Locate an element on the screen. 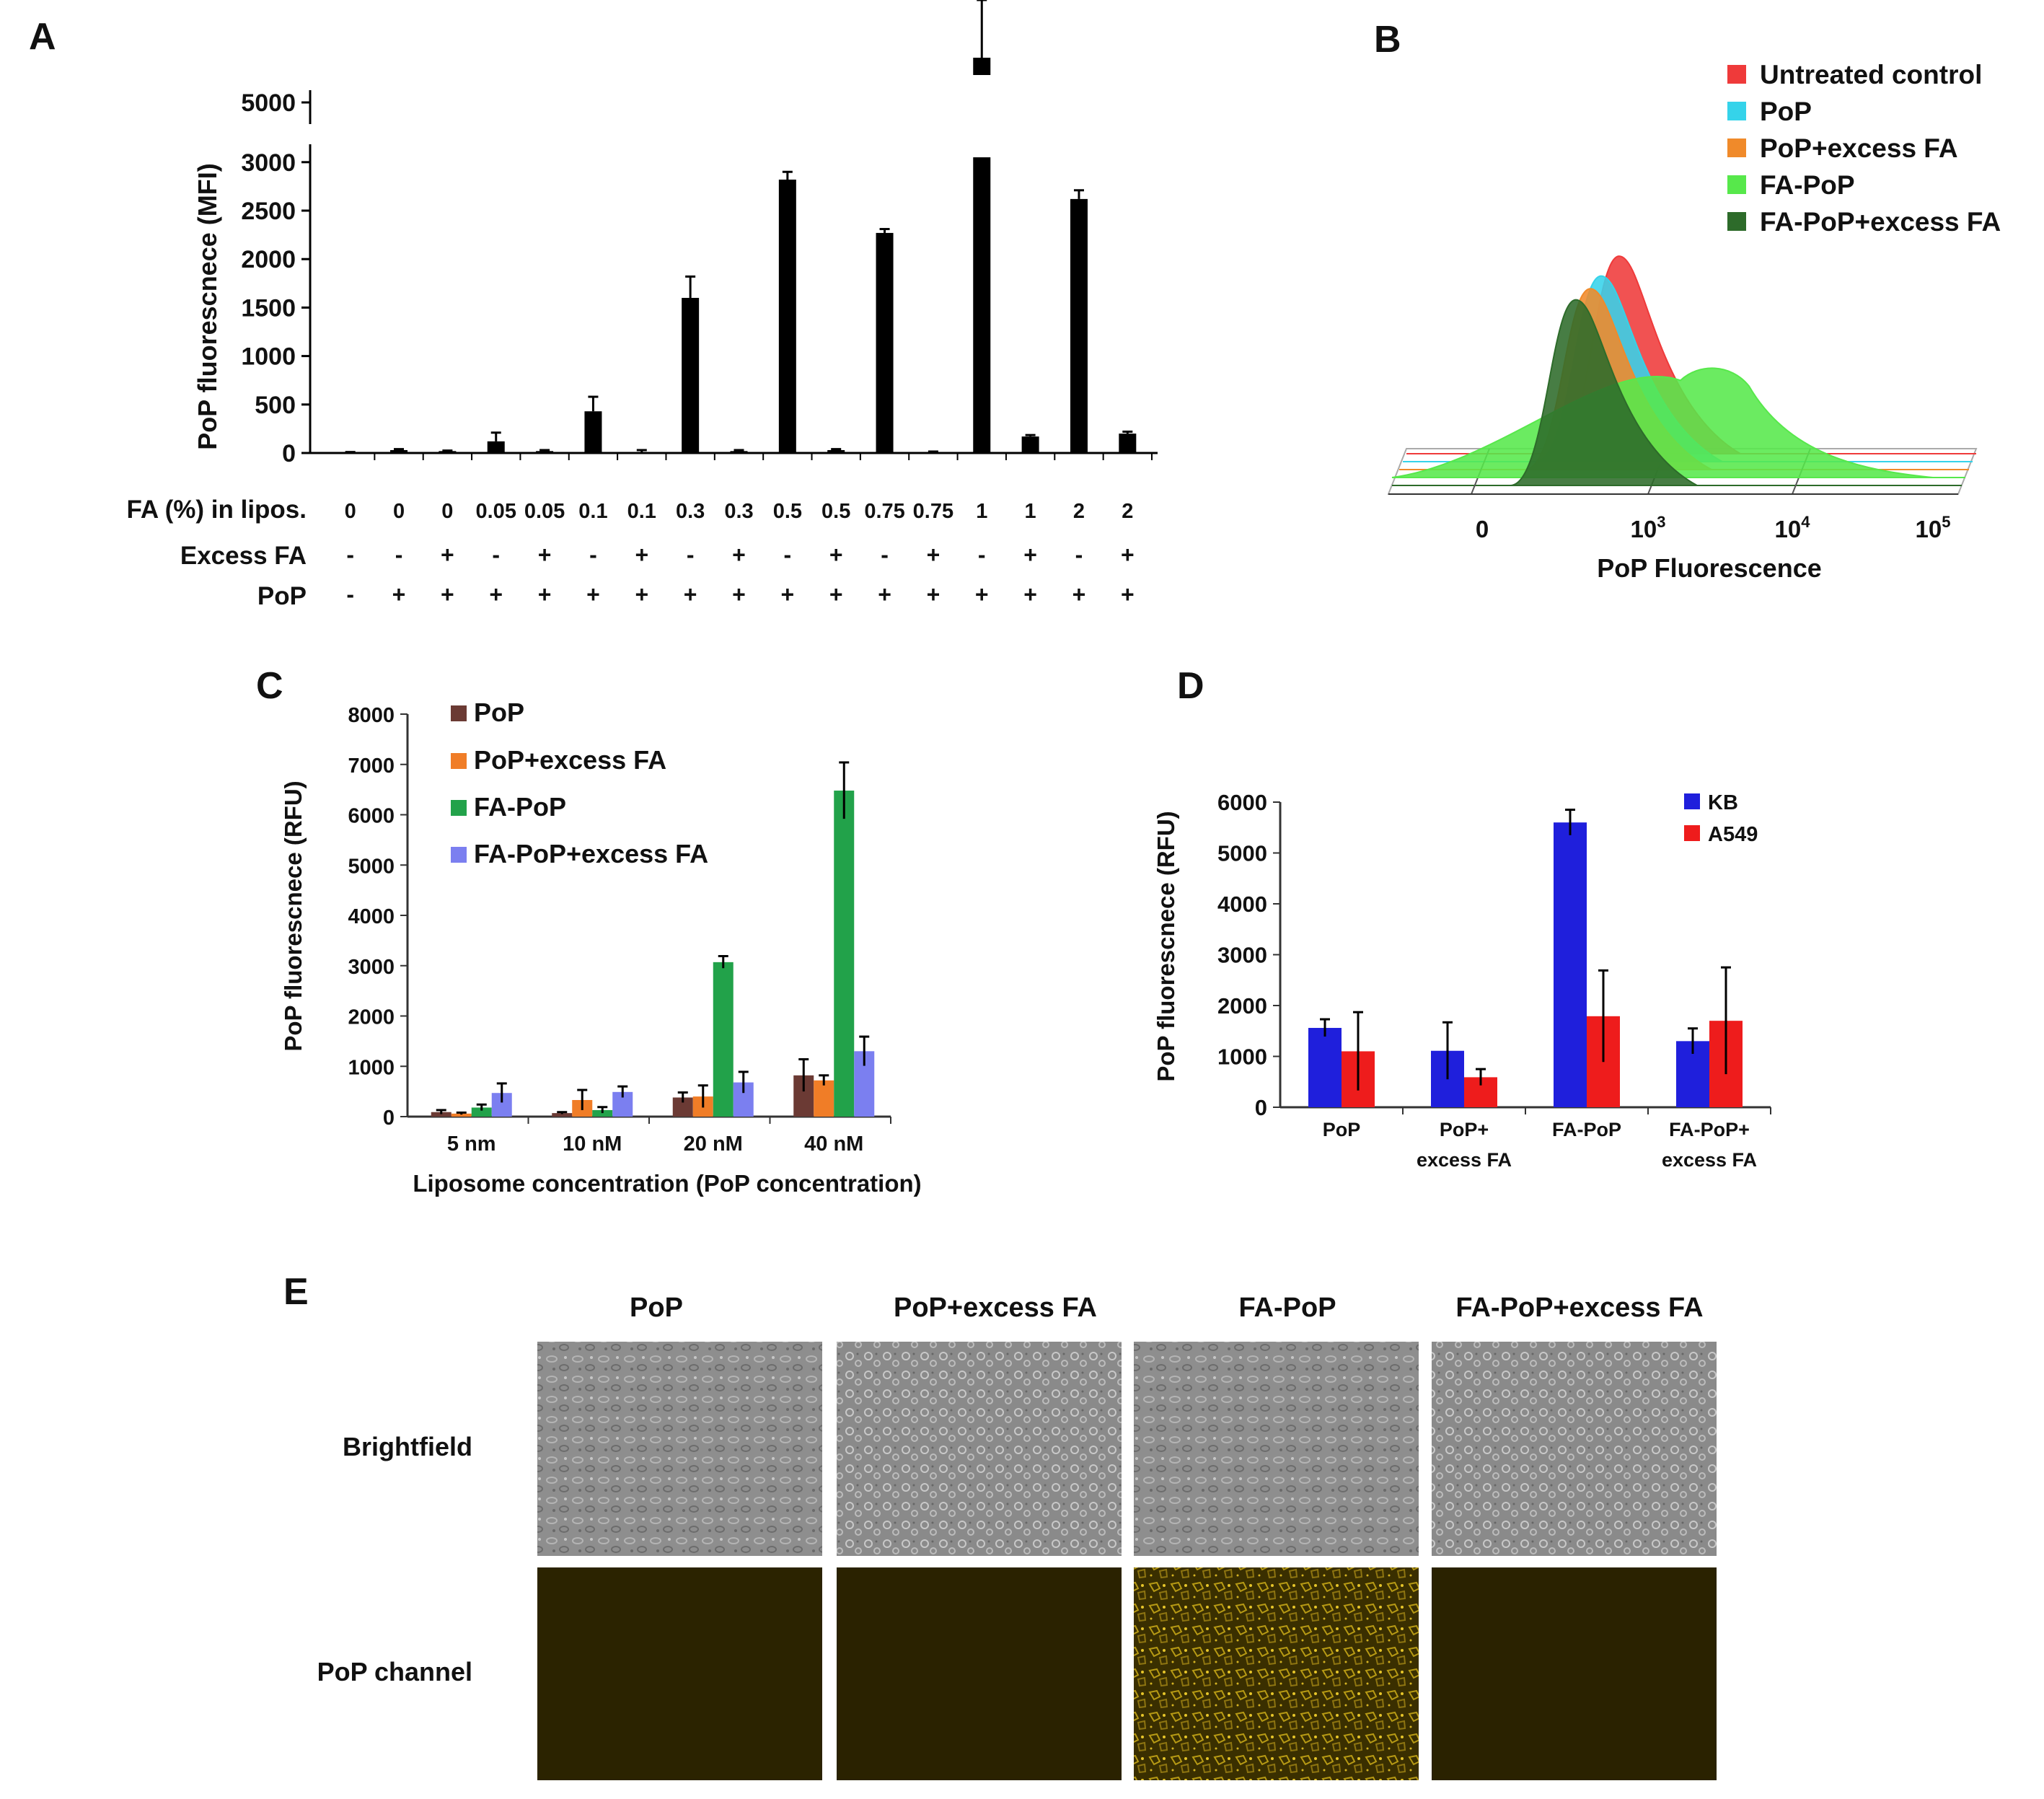 The height and width of the screenshot is (1799, 2044). panel-b-xlabel: PoP Fluorescence is located at coordinates (1709, 568).